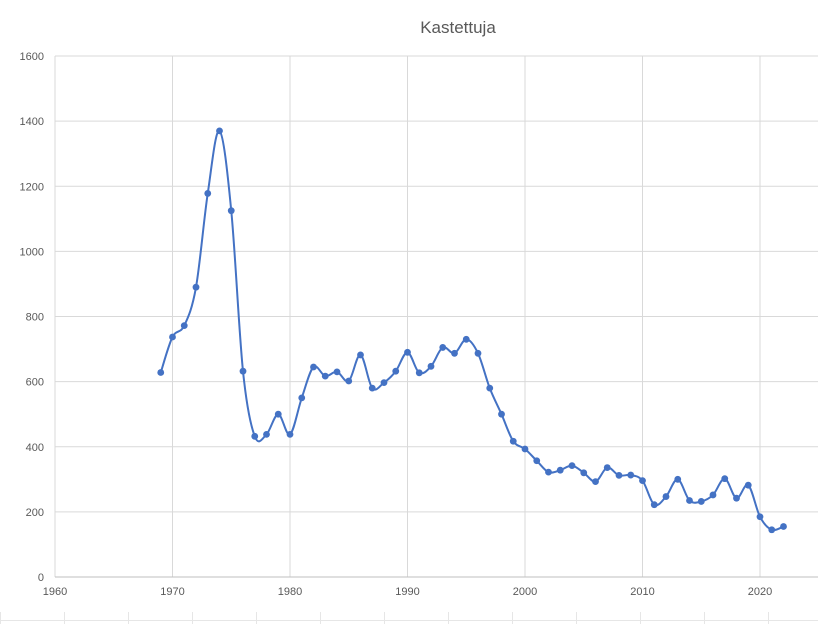 This screenshot has height=624, width=818. What do you see at coordinates (32, 187) in the screenshot?
I see `y-tick-label: 1200` at bounding box center [32, 187].